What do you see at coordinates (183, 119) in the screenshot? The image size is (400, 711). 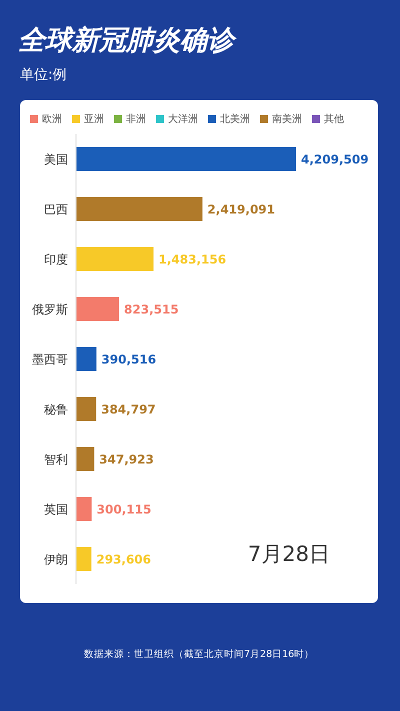 I see `legend-label: 大洋洲` at bounding box center [183, 119].